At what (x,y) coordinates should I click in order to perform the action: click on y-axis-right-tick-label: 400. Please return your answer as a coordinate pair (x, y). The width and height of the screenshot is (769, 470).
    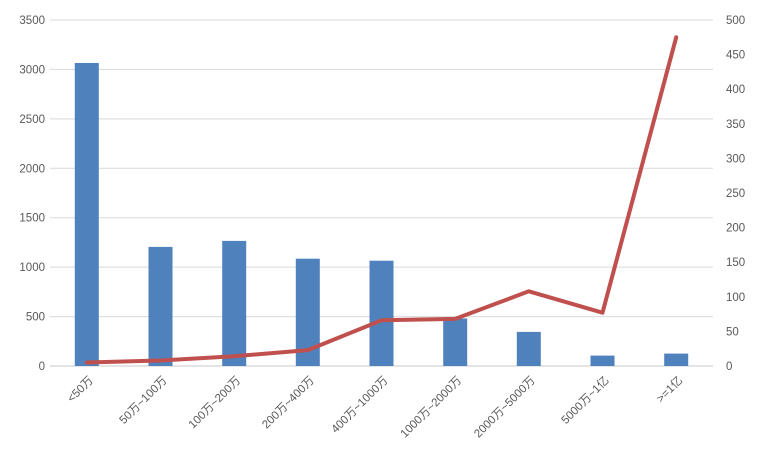
    Looking at the image, I should click on (735, 90).